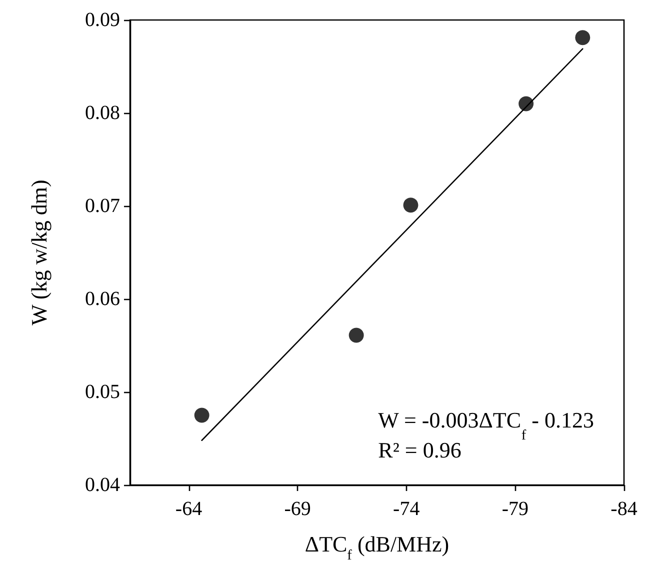 The image size is (672, 583). I want to click on y-tick-label: 0.05, so click(102, 392).